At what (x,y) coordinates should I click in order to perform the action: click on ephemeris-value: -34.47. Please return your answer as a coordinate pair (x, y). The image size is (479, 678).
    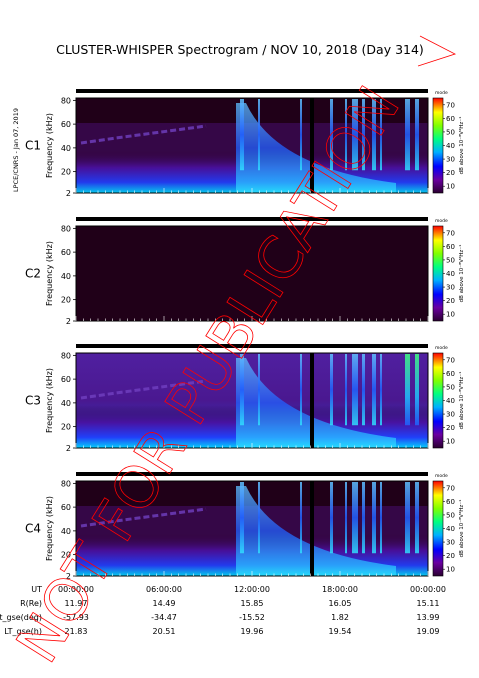
    Looking at the image, I should click on (164, 617).